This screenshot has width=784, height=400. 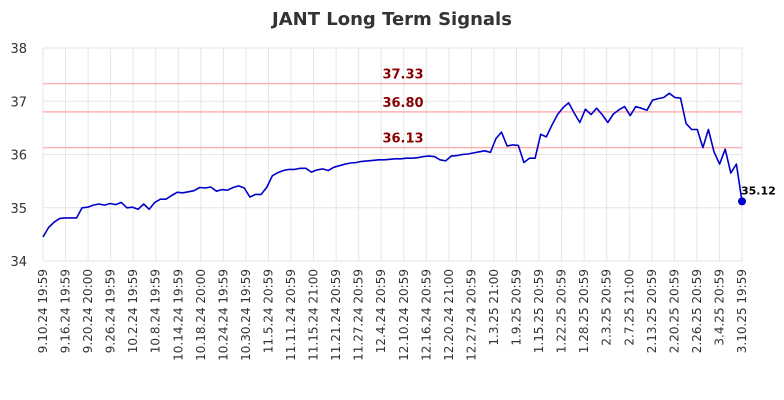 What do you see at coordinates (314, 315) in the screenshot?
I see `x-tick-label: 11.15.24 21:00` at bounding box center [314, 315].